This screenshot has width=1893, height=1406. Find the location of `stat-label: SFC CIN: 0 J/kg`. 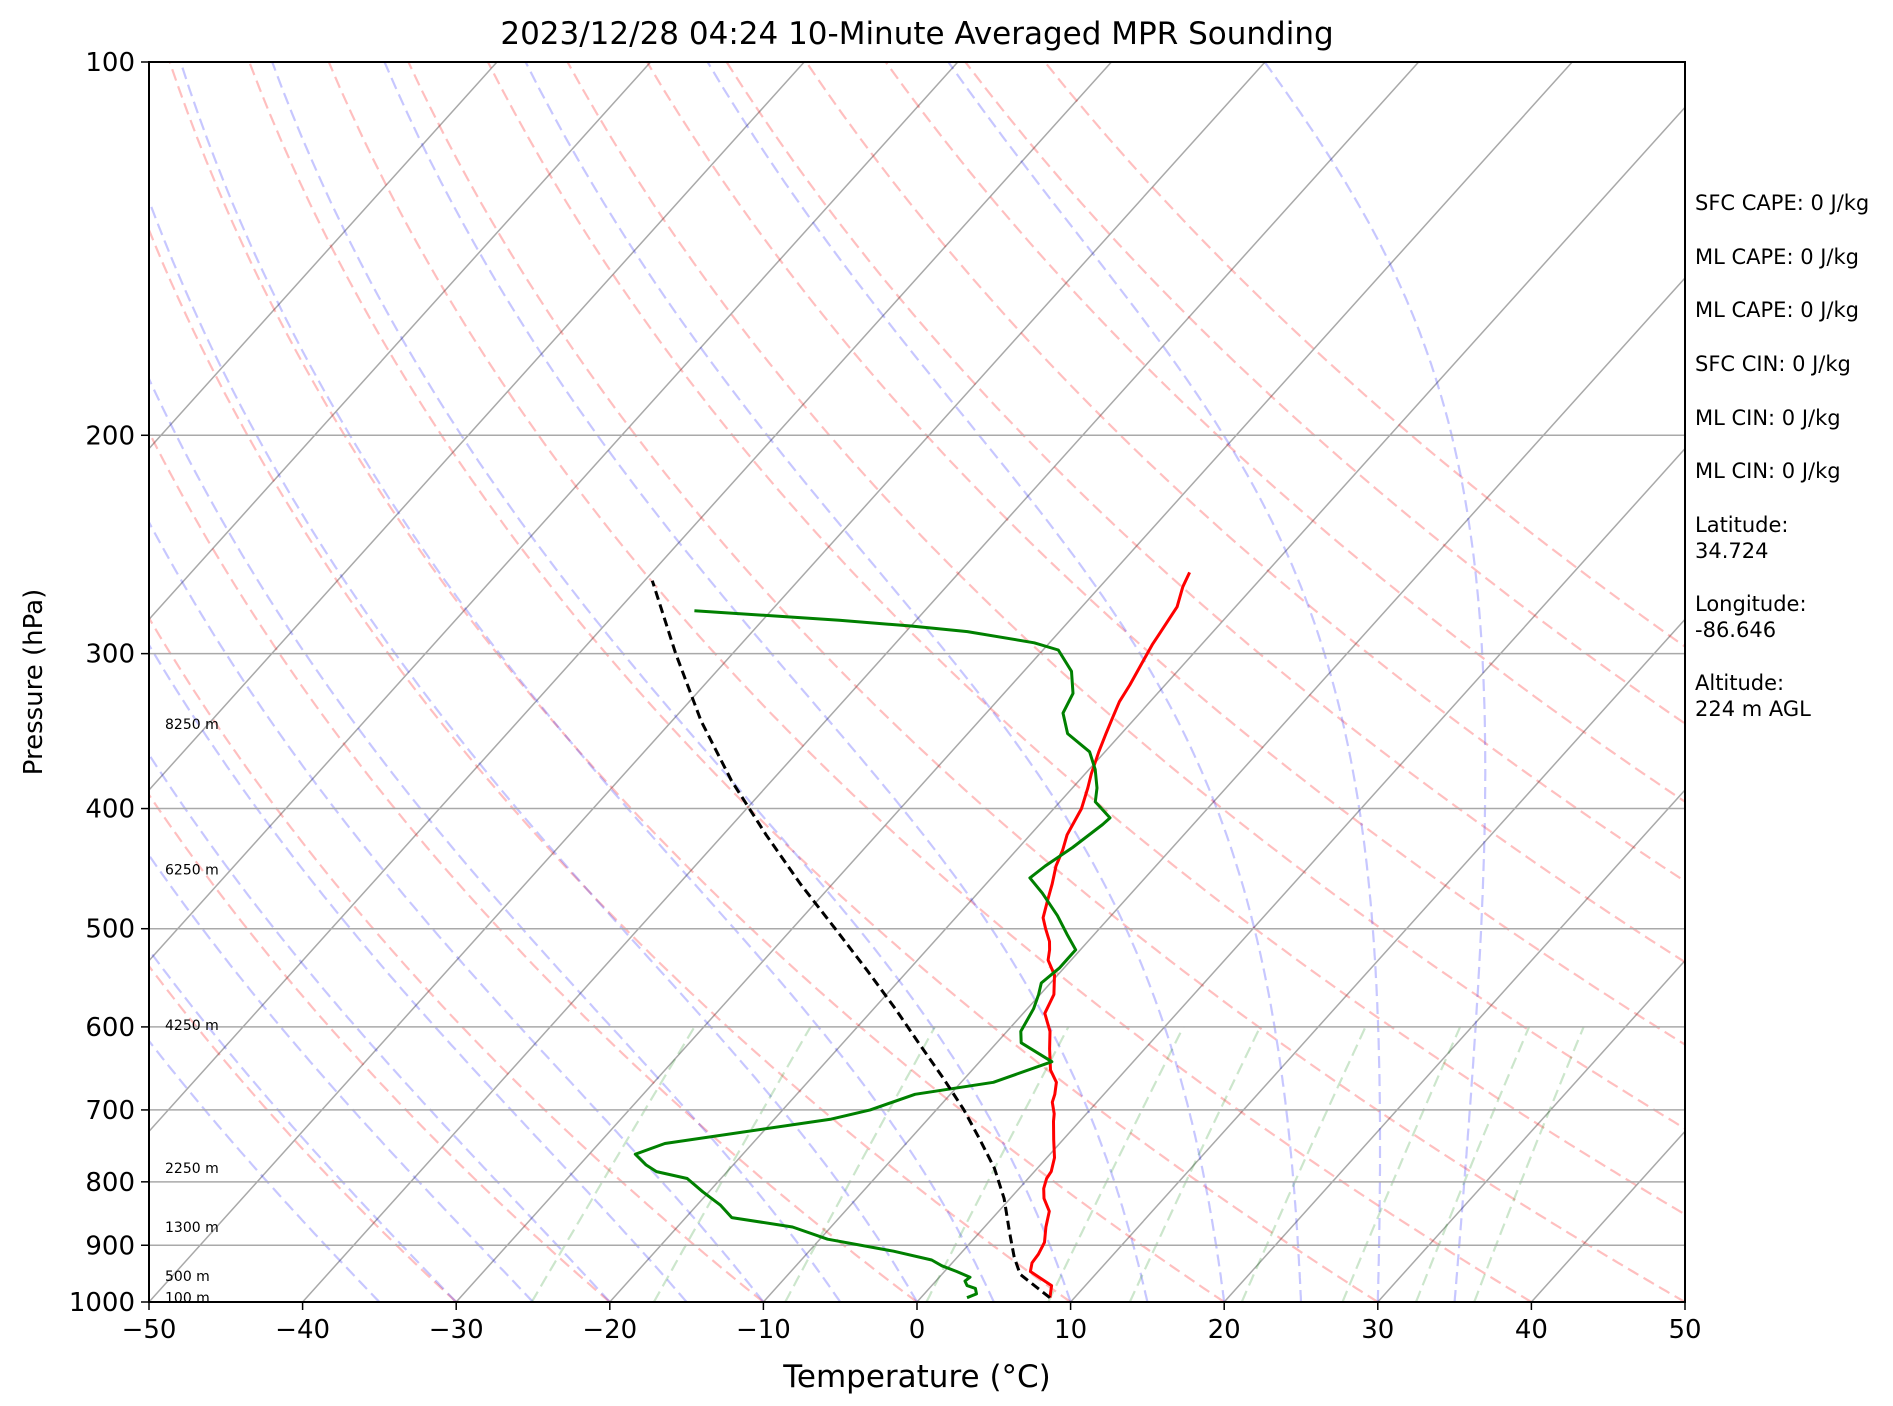

stat-label: SFC CIN: 0 J/kg is located at coordinates (1773, 364).